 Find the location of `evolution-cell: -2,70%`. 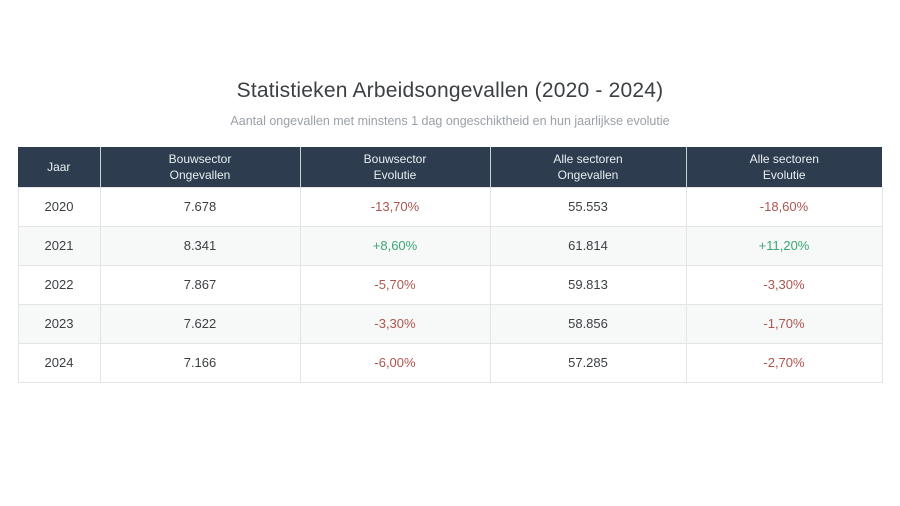

evolution-cell: -2,70% is located at coordinates (784, 362).